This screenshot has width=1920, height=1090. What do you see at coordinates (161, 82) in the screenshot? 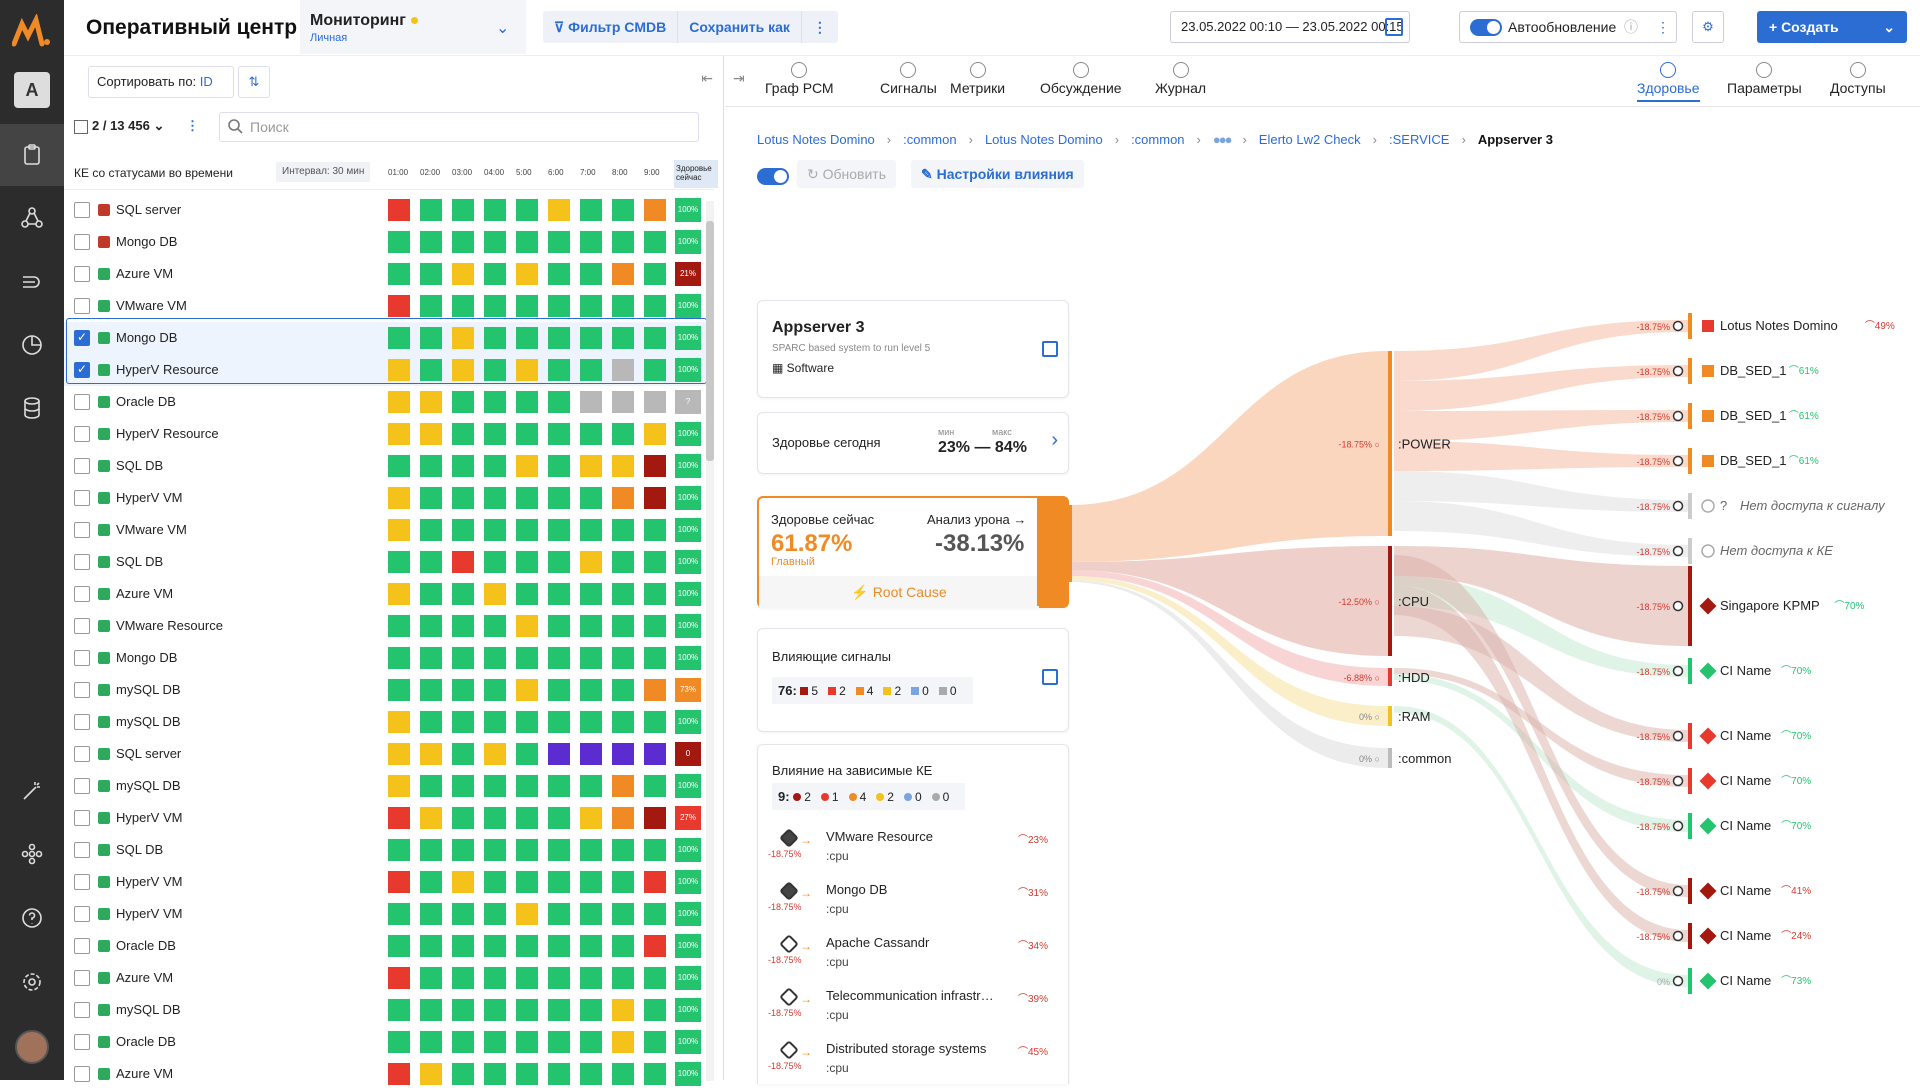
I see `sort-selector: Сортировать по: ID` at bounding box center [161, 82].